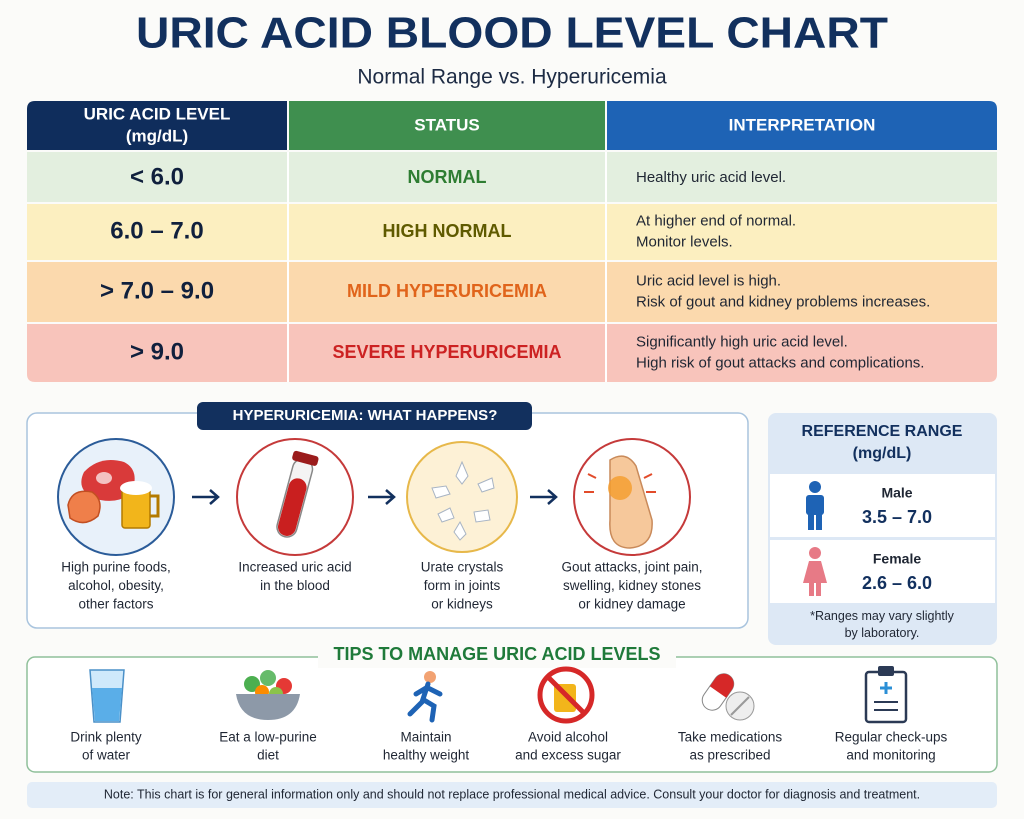  Describe the element at coordinates (882, 453) in the screenshot. I see `reference-title: (mg/dL)` at that location.